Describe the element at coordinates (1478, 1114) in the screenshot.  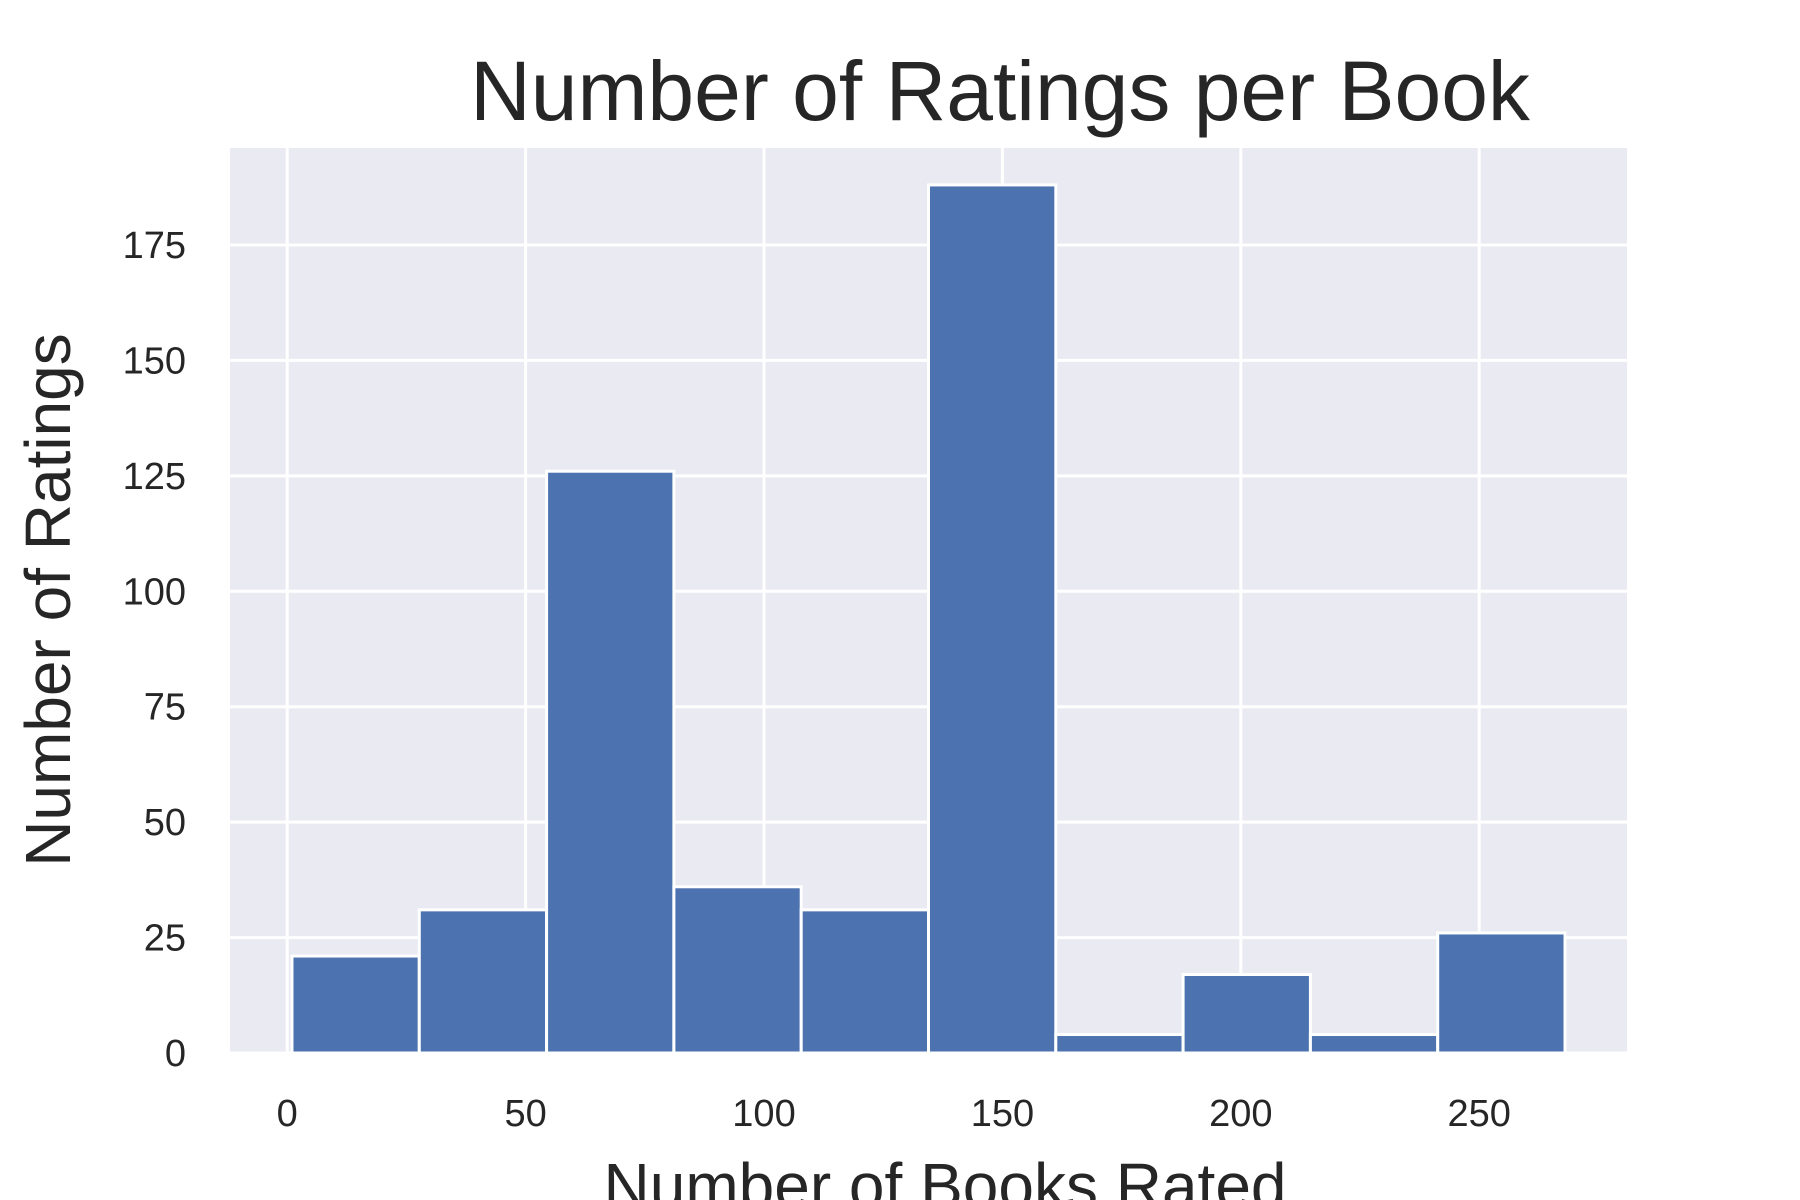
I see `x-tick-label: 250` at that location.